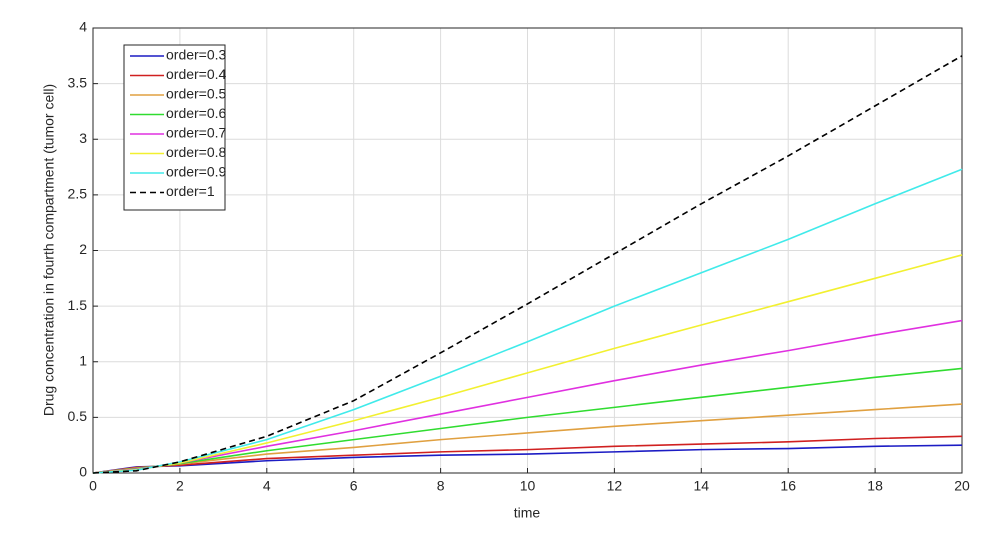  What do you see at coordinates (83, 472) in the screenshot?
I see `y-tick-label: 0` at bounding box center [83, 472].